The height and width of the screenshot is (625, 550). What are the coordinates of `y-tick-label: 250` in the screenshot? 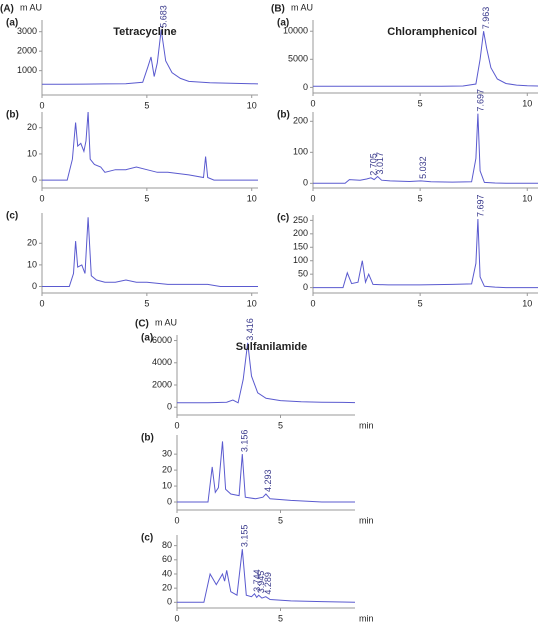 It's located at (300, 220).